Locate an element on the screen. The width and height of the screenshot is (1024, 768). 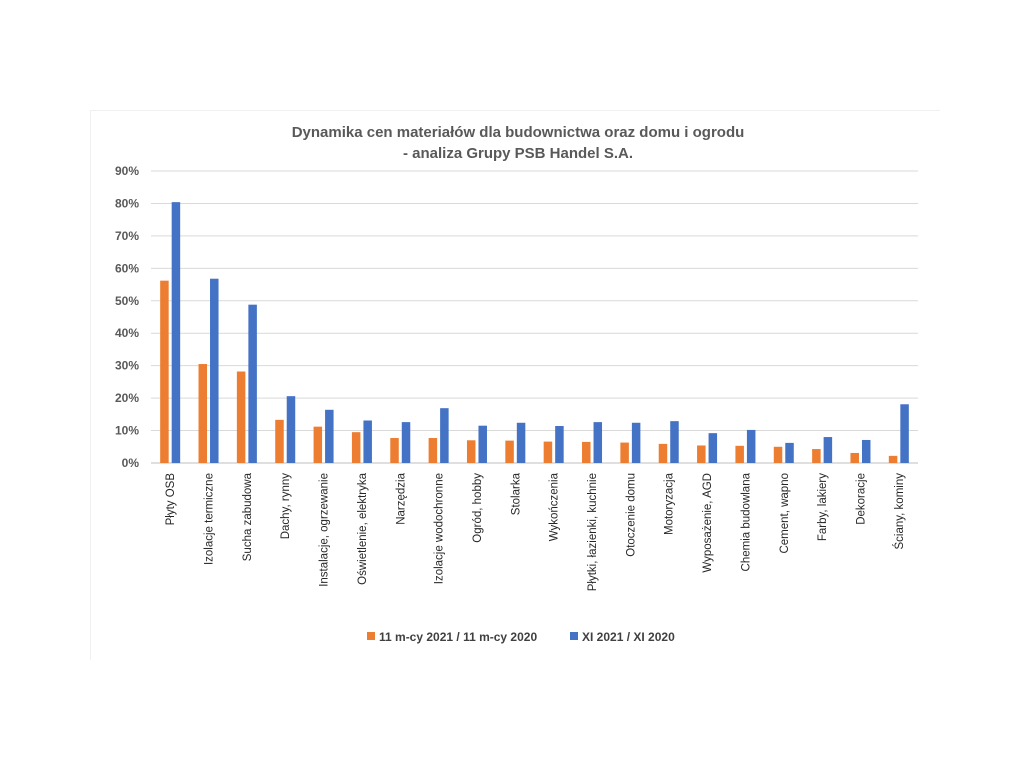
y-tick-label: 40% is located at coordinates (127, 333).